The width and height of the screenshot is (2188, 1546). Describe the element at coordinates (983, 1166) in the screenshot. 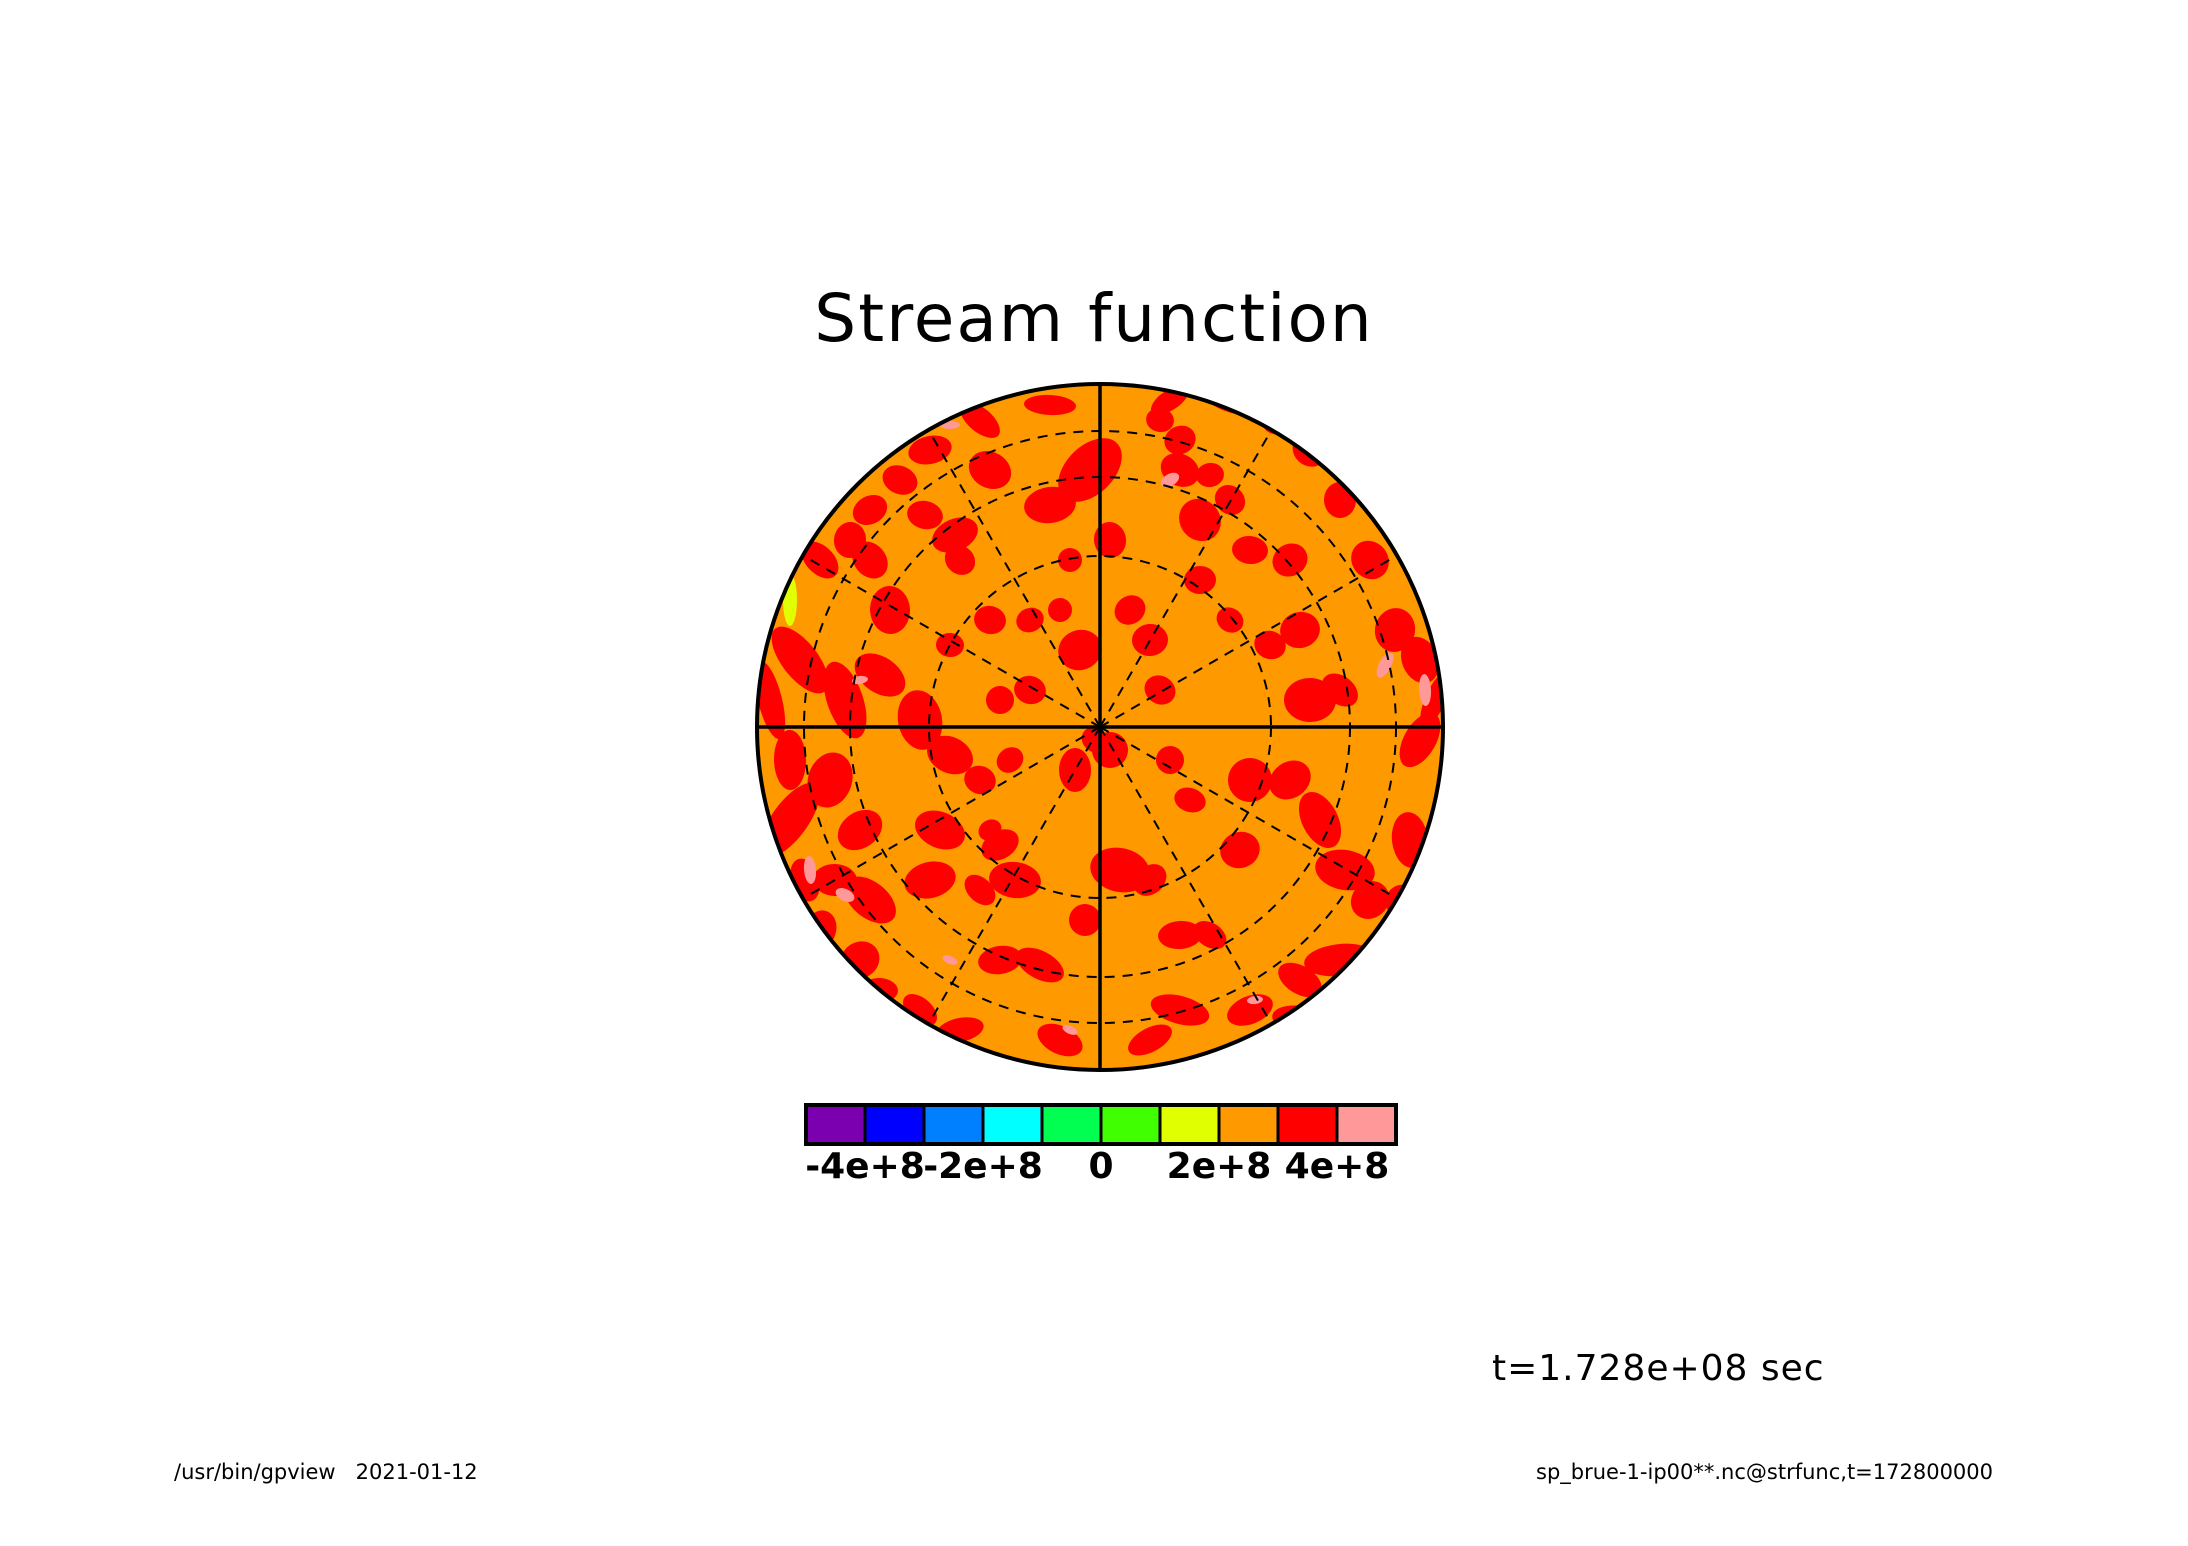

I see `colorbar-tick-label: -2e+8` at that location.